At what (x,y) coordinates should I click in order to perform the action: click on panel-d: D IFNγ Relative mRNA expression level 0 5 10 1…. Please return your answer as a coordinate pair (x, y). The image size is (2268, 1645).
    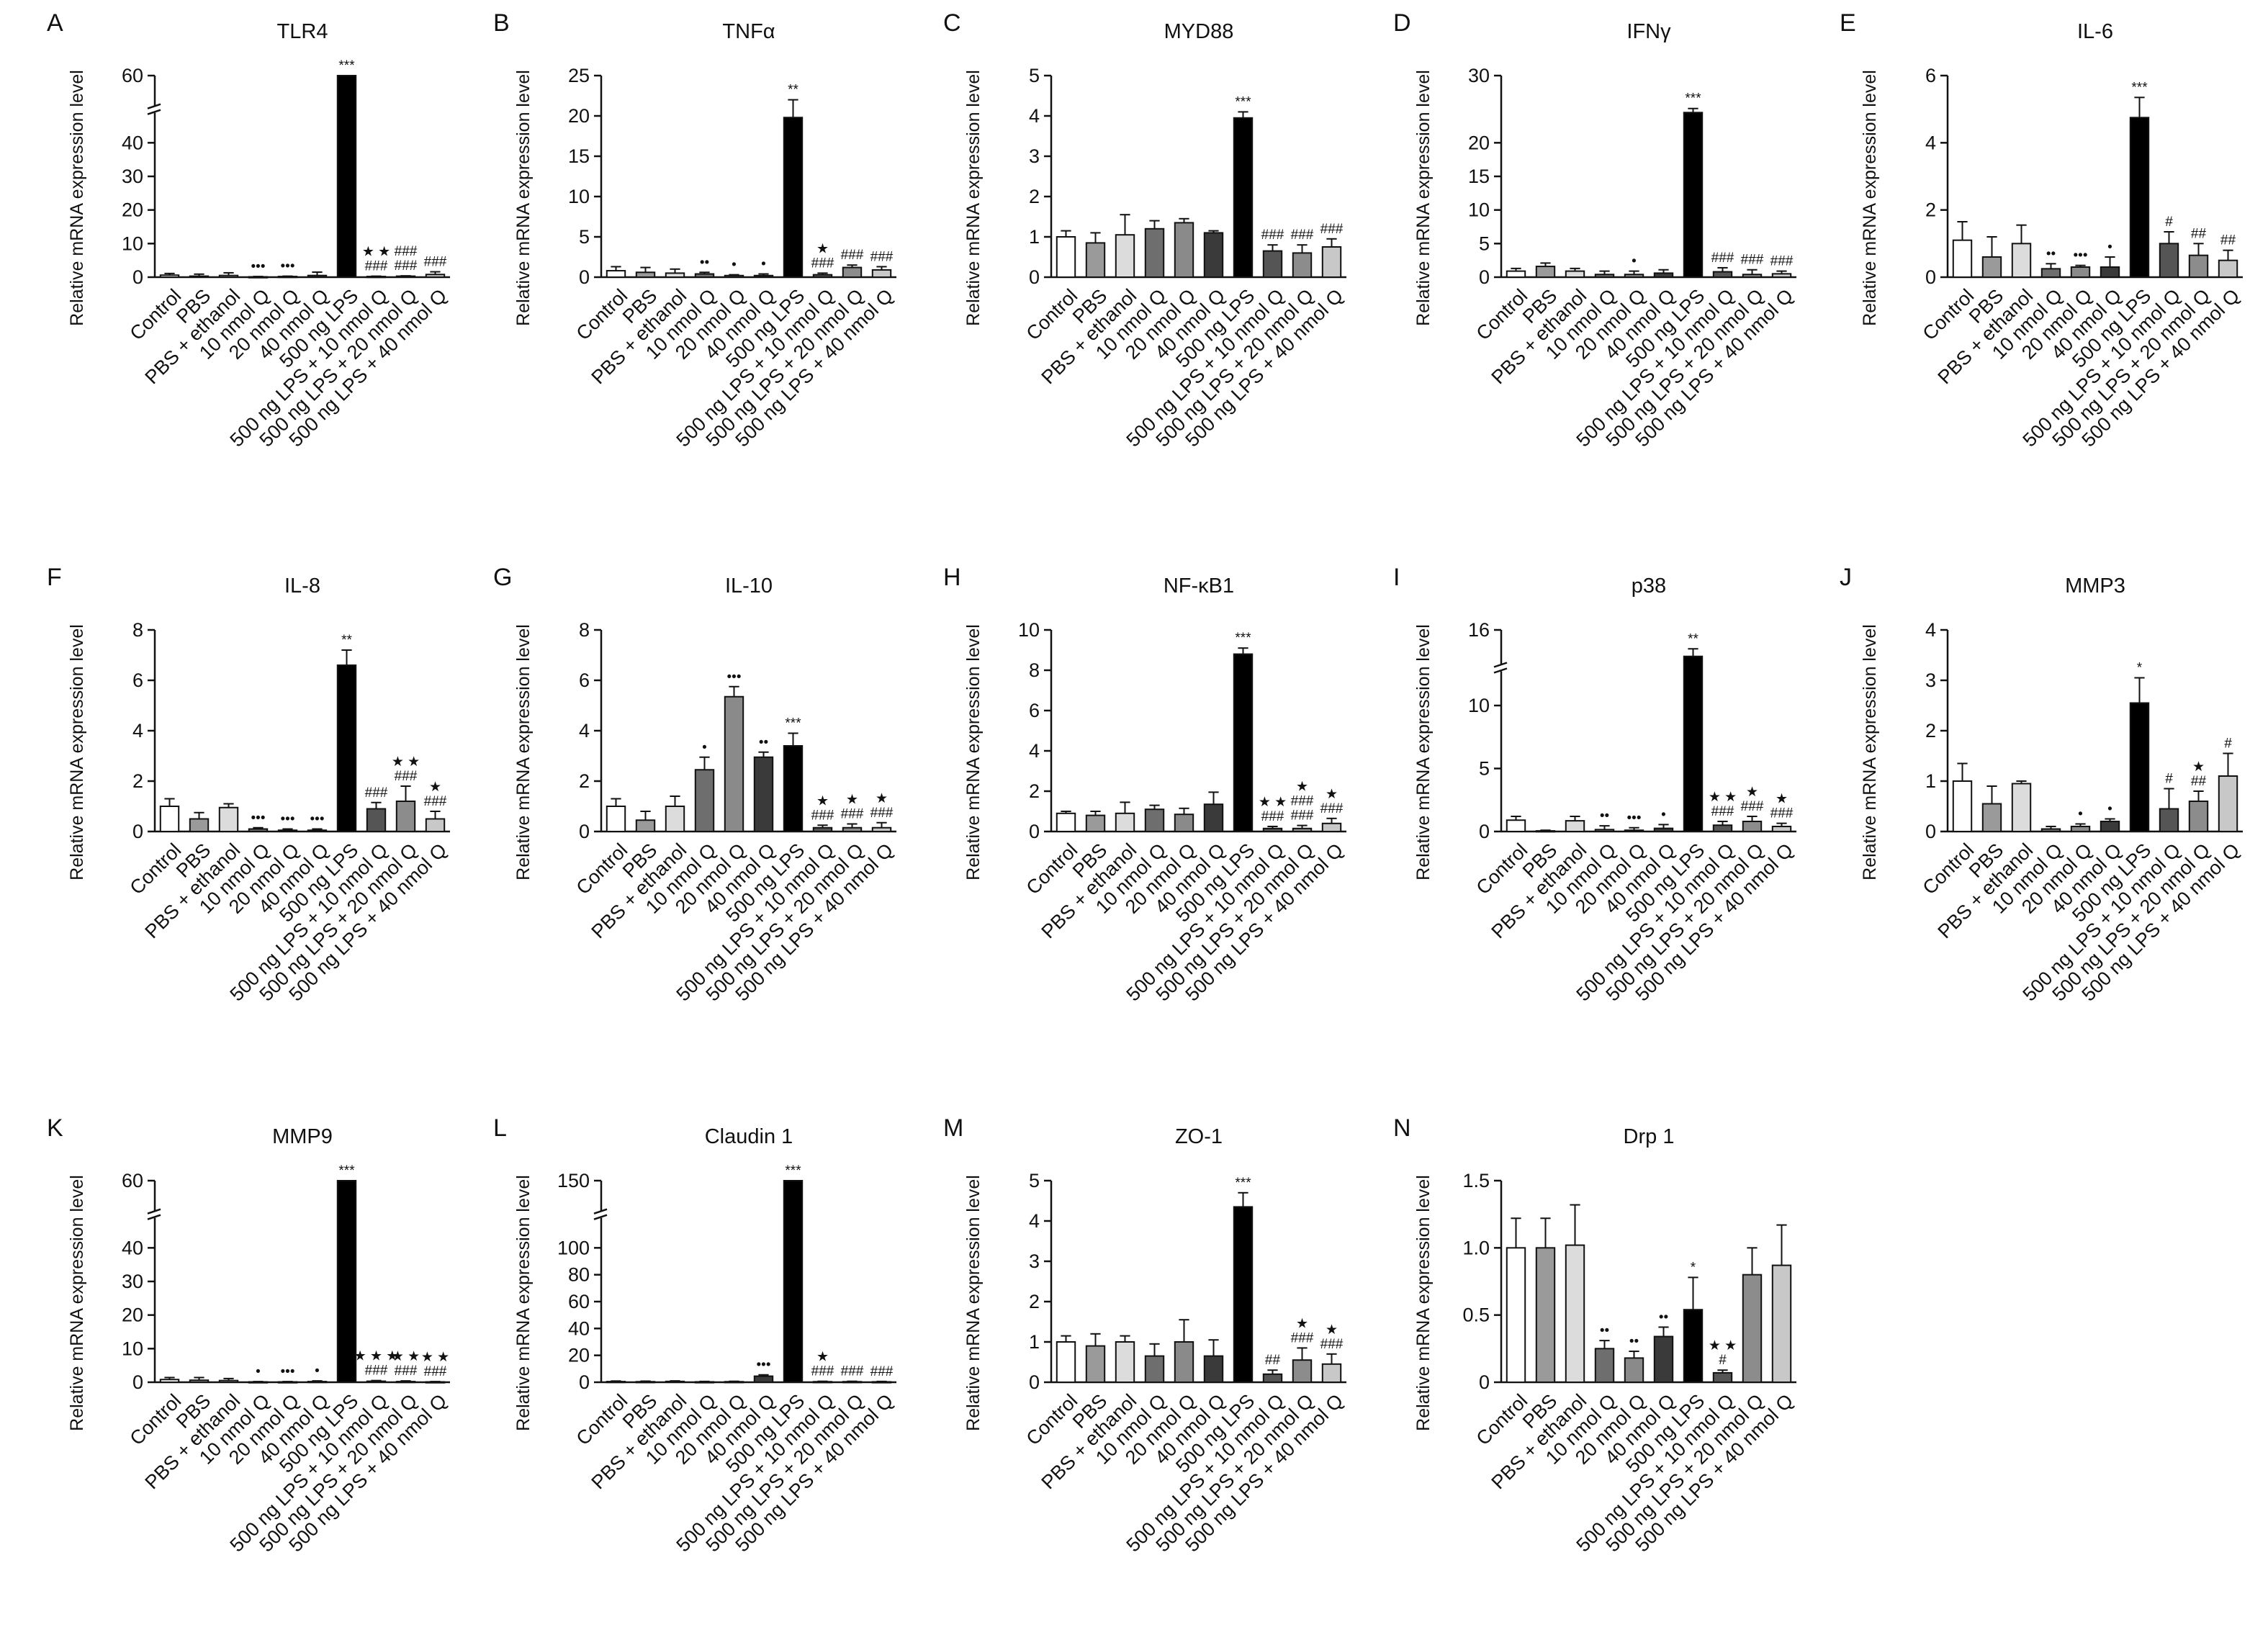
    Looking at the image, I should click on (1595, 230).